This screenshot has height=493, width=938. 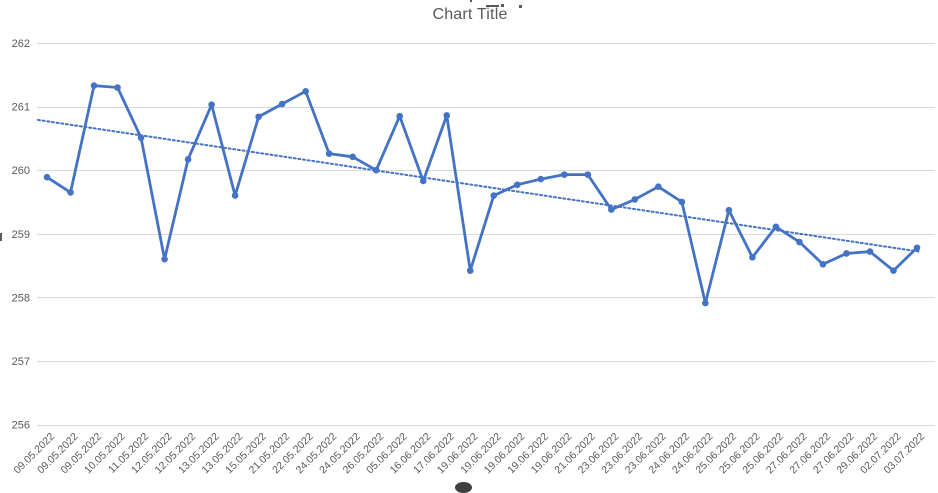 What do you see at coordinates (463, 487) in the screenshot?
I see `clipped-ellipse-bottom` at bounding box center [463, 487].